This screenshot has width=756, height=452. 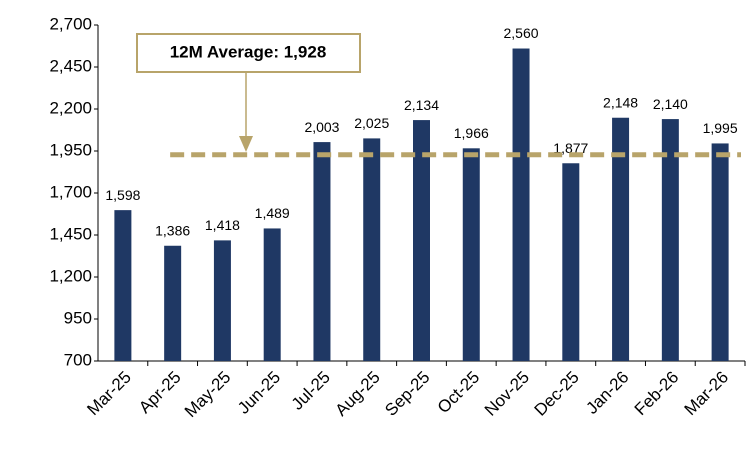 I want to click on y-tick-label: 1,200, so click(x=70, y=275).